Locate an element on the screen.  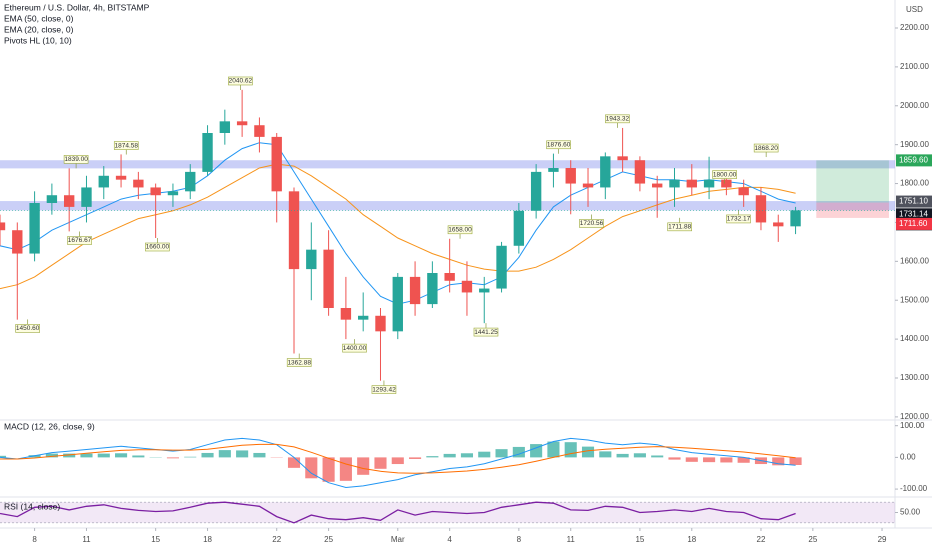
y-tick-label: 2200.00 is located at coordinates (914, 27).